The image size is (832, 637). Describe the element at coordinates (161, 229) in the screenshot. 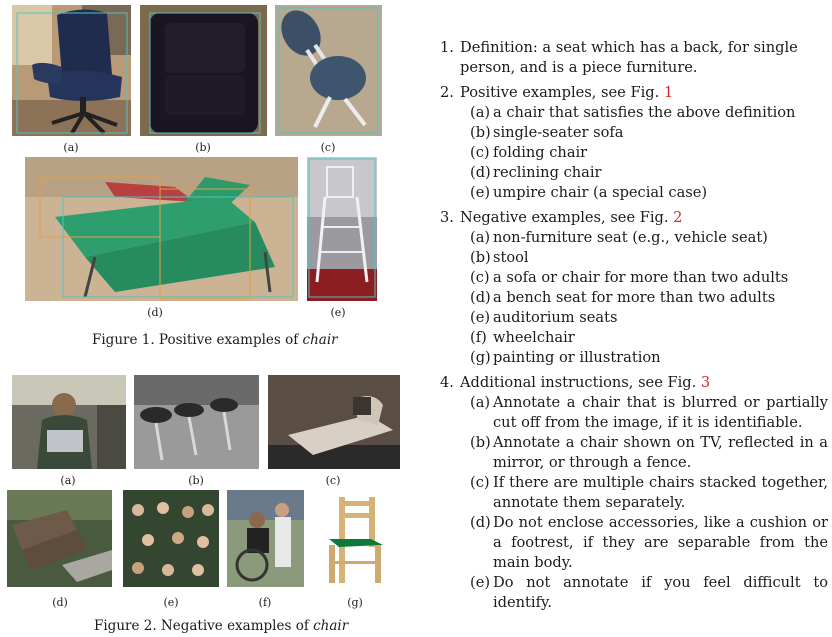

I see `fig1-image-d-reclining-chair` at that location.